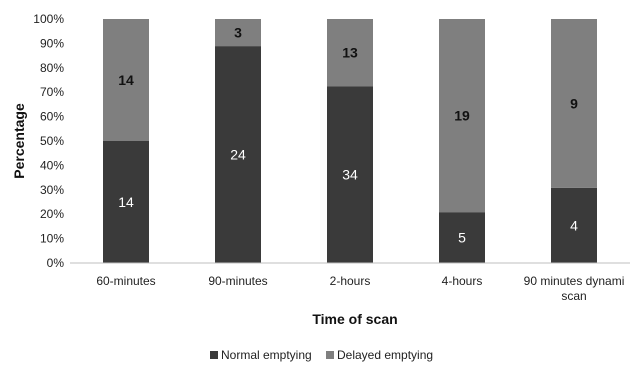 This screenshot has height=365, width=636. What do you see at coordinates (52, 239) in the screenshot?
I see `y-tick-label: 10%` at bounding box center [52, 239].